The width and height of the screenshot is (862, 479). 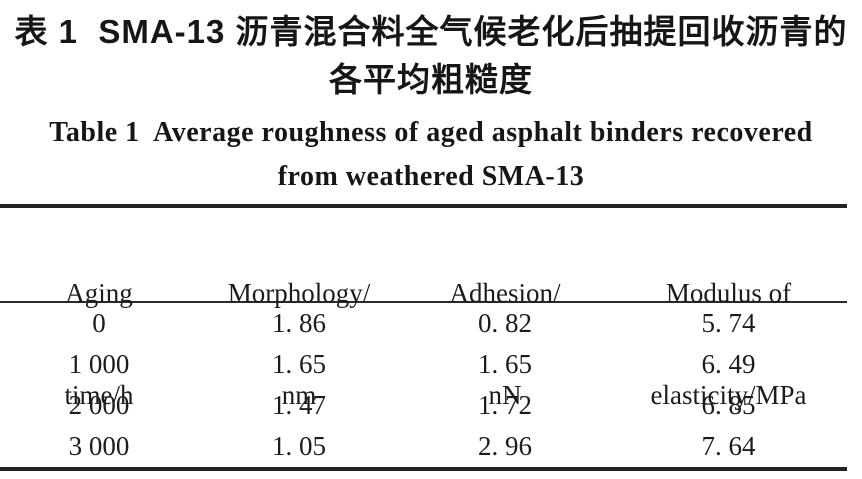 I want to click on column-header-morphology-line2: nm, so click(x=299, y=395).